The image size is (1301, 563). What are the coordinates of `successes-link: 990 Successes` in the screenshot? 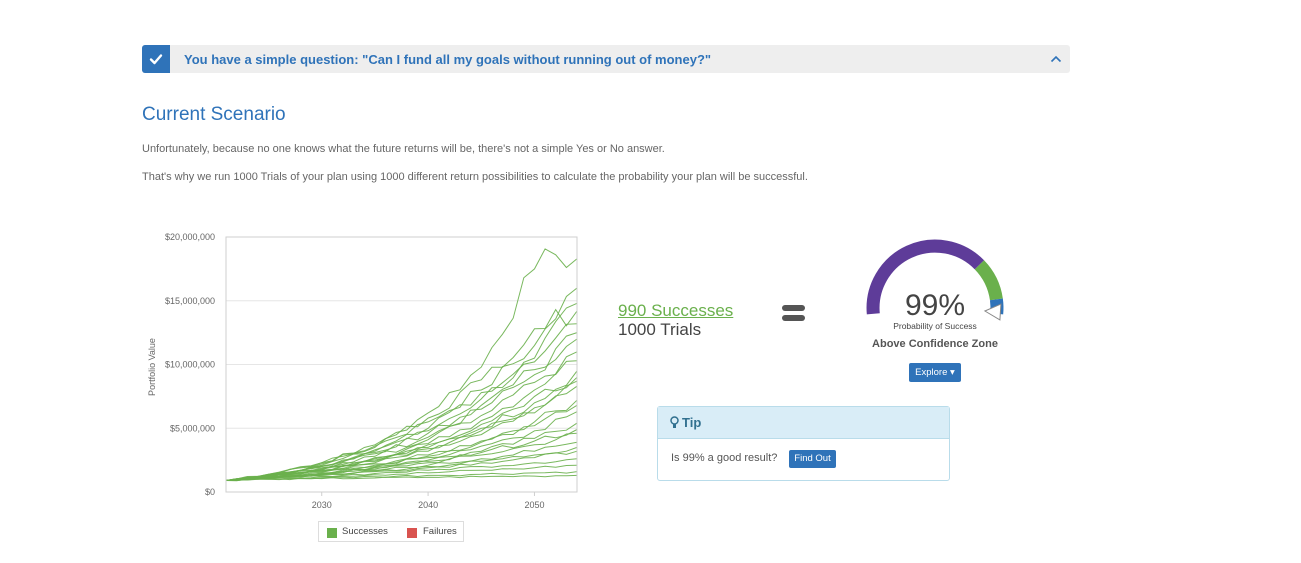 It's located at (676, 310).